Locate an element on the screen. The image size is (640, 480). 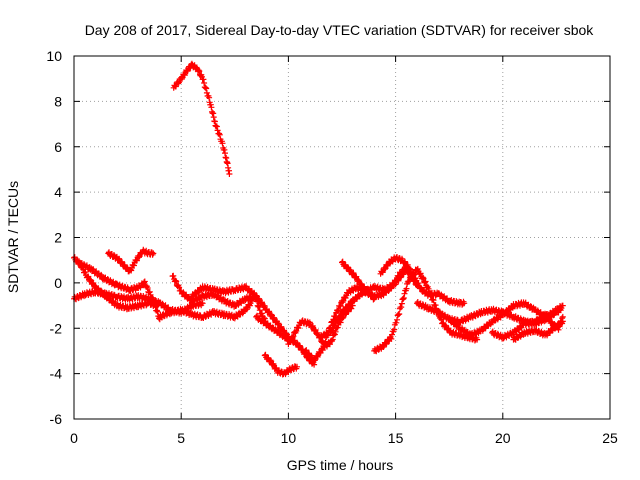
series-track-c is located at coordinates (119, 290).